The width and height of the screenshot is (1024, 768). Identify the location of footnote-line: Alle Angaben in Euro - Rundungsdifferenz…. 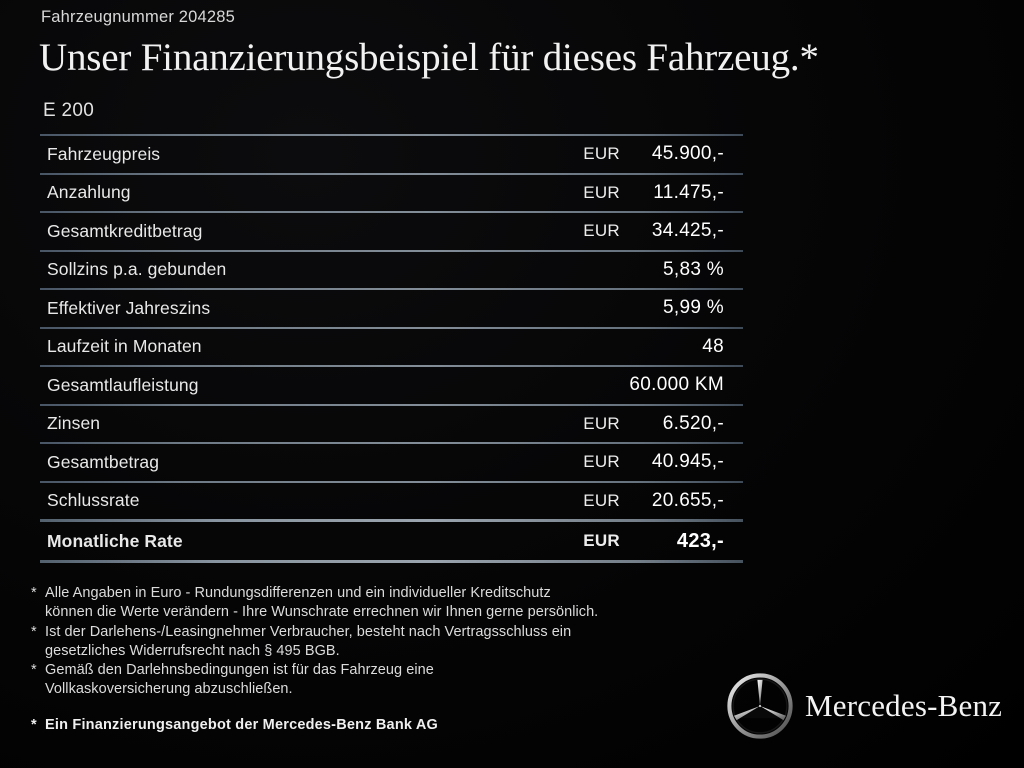
(298, 593).